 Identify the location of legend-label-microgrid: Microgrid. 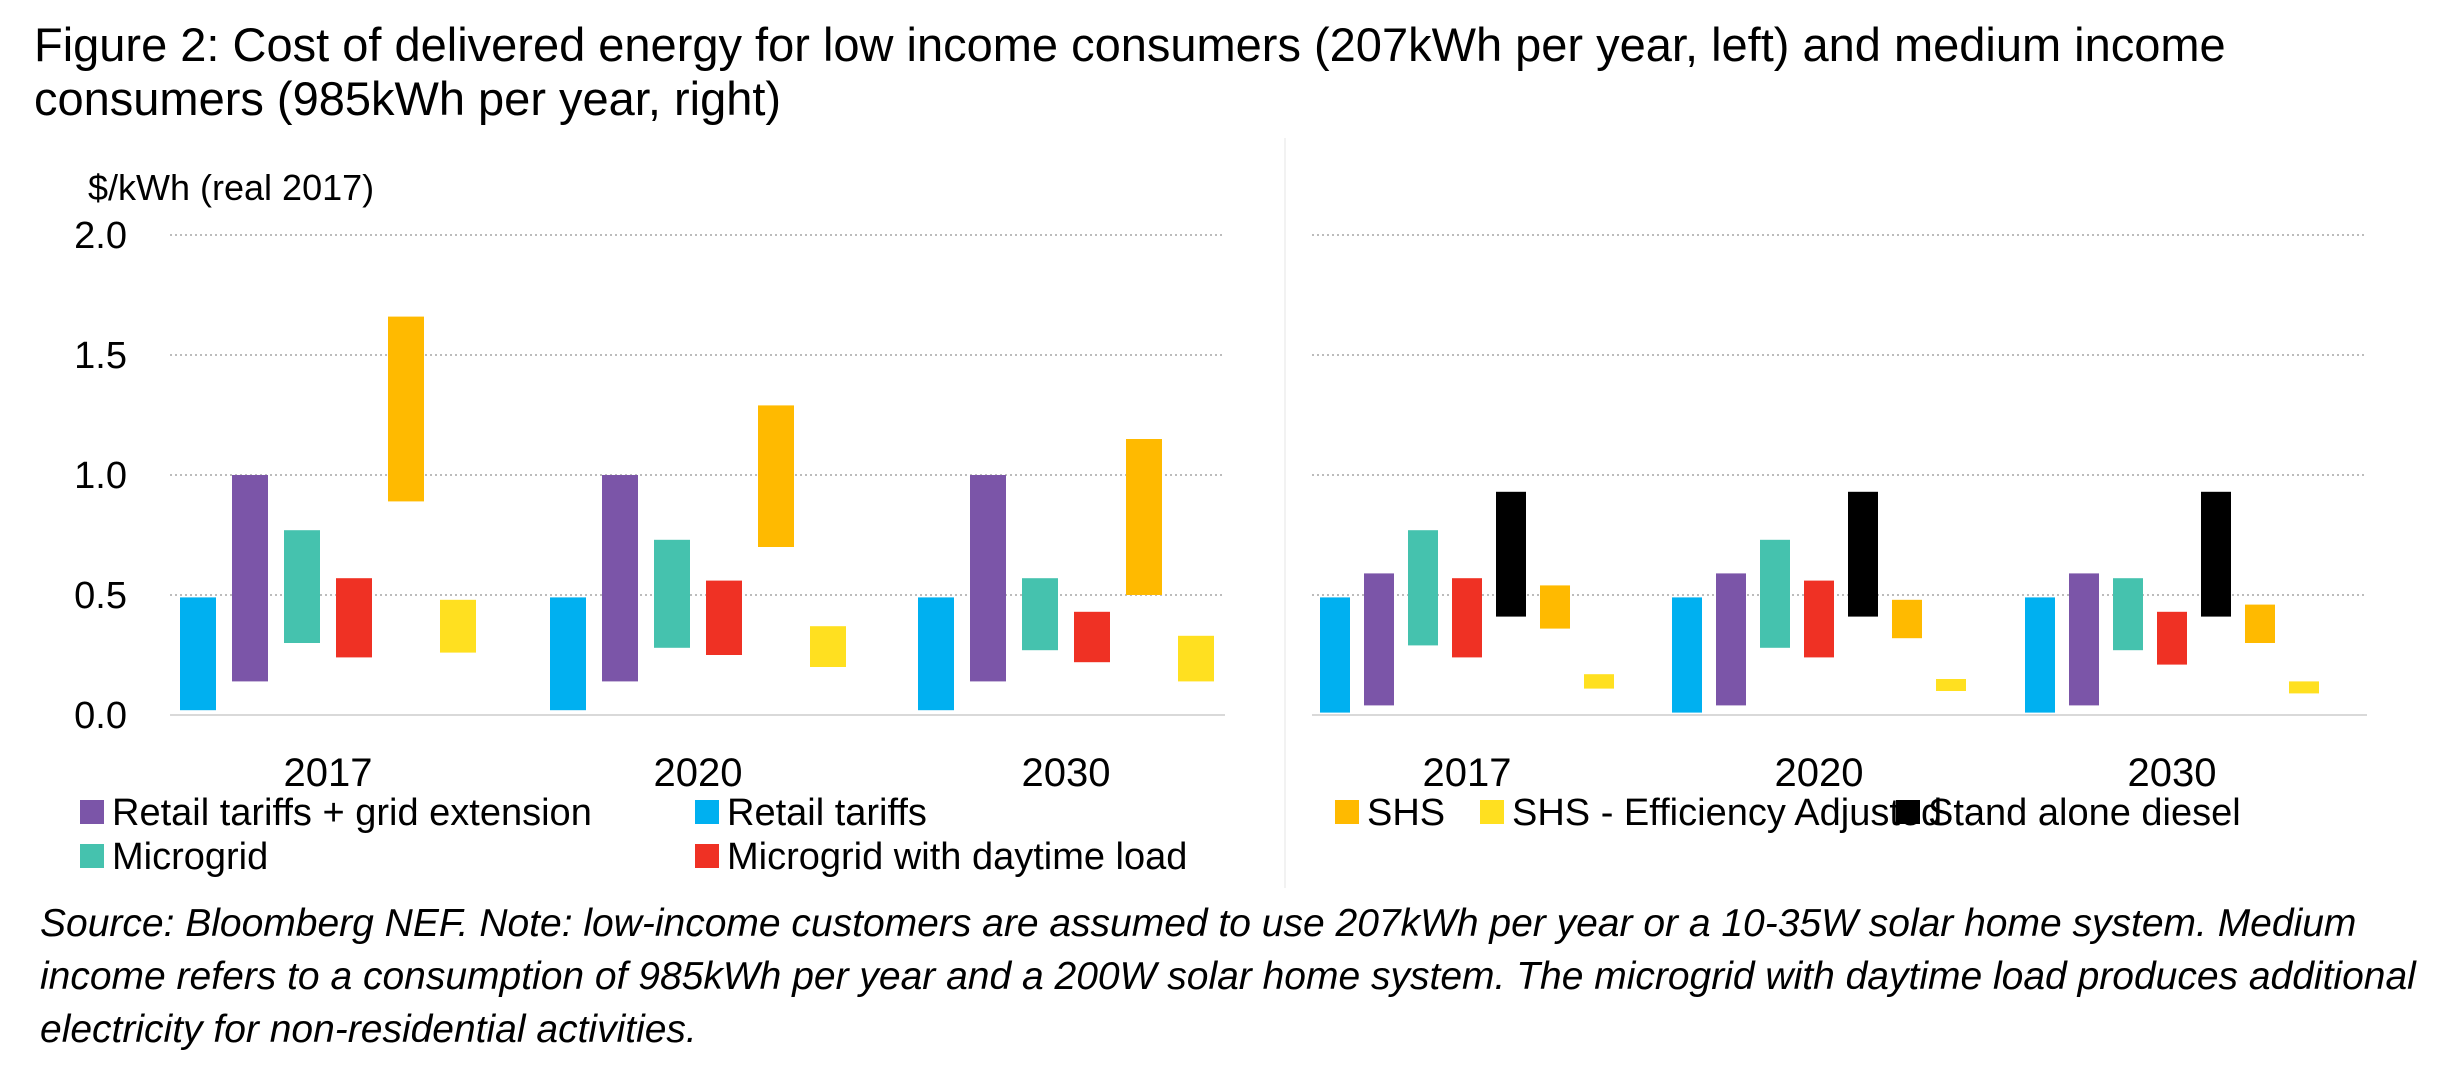
(190, 857).